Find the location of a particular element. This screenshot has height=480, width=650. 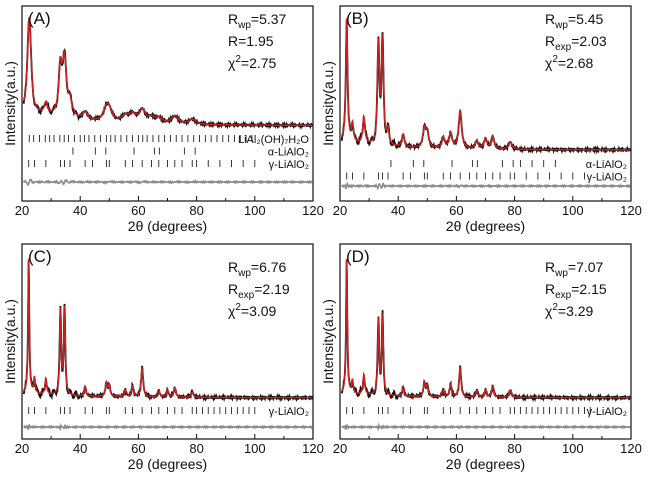

refinement-stat: Rwp=7.07 is located at coordinates (574, 269).